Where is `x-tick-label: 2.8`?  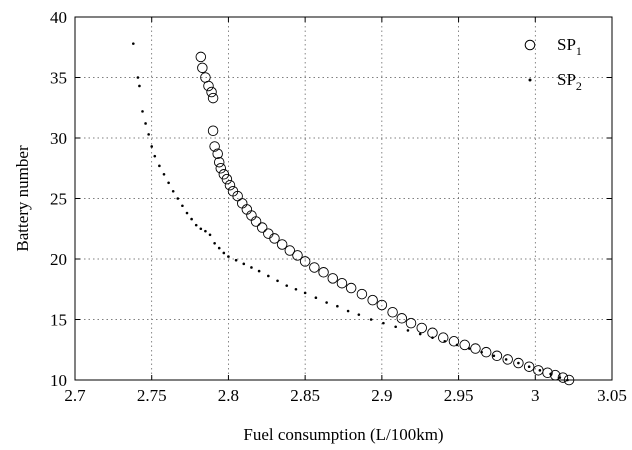
x-tick-label: 2.8 is located at coordinates (228, 395).